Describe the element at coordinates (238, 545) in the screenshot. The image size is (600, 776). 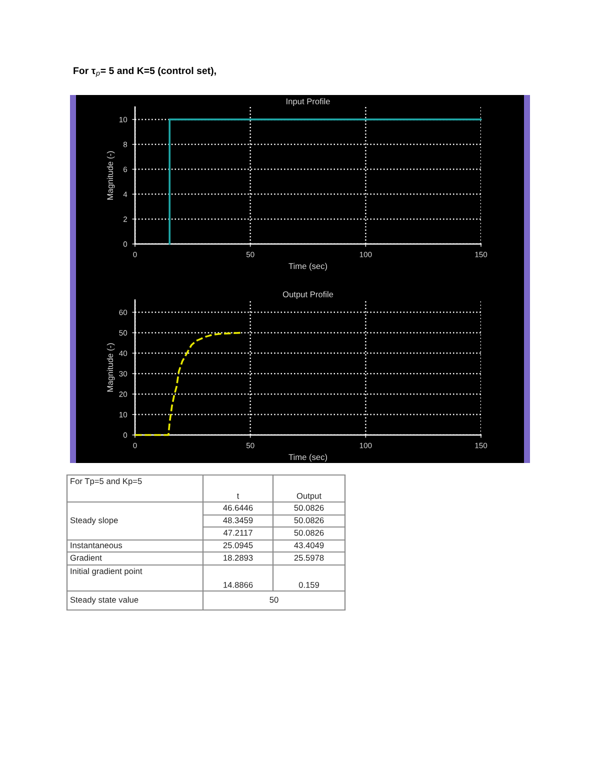
I see `text: 25.0945` at that location.